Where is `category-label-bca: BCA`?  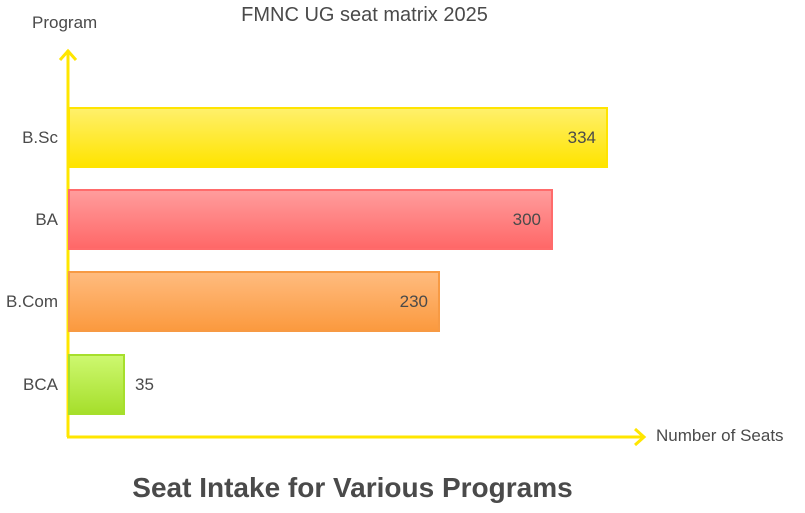
category-label-bca: BCA is located at coordinates (40, 384).